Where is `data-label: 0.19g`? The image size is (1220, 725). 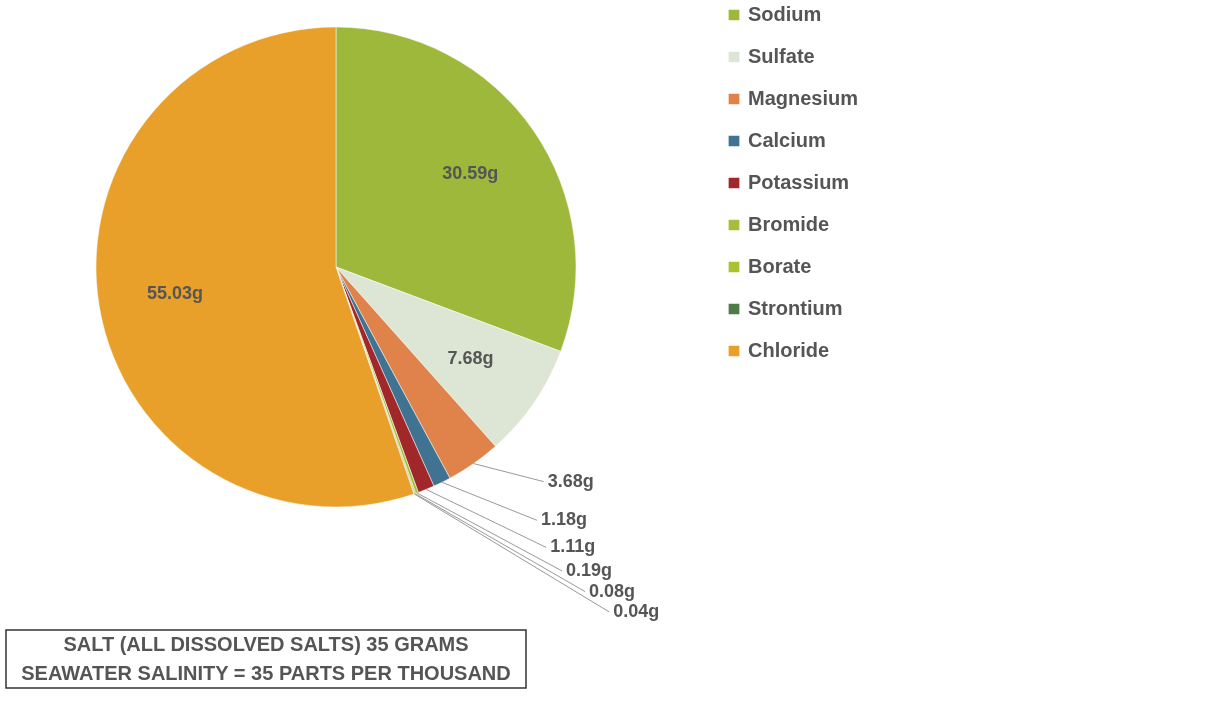 data-label: 0.19g is located at coordinates (589, 569).